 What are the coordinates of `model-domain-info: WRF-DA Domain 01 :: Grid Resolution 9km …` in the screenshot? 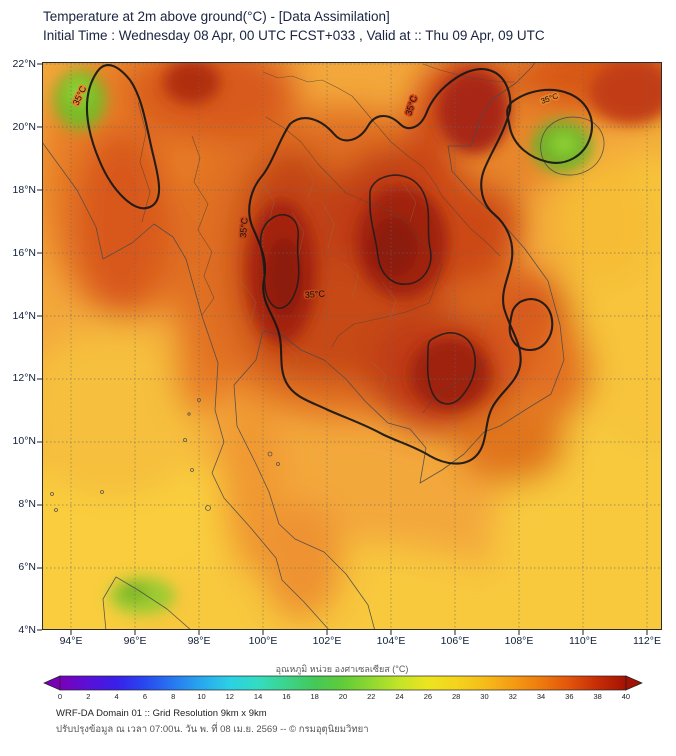 It's located at (161, 713).